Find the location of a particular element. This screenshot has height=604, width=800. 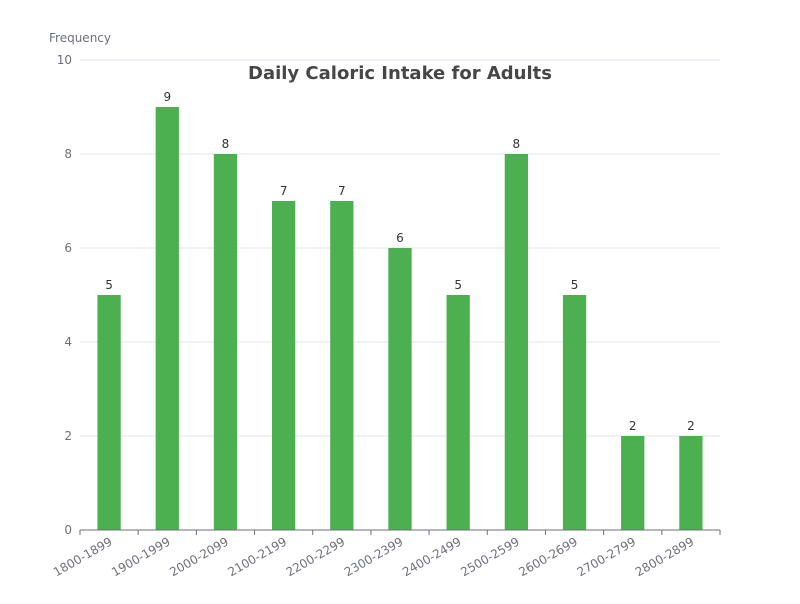

x-tick-label: 2200-2299 is located at coordinates (316, 556).